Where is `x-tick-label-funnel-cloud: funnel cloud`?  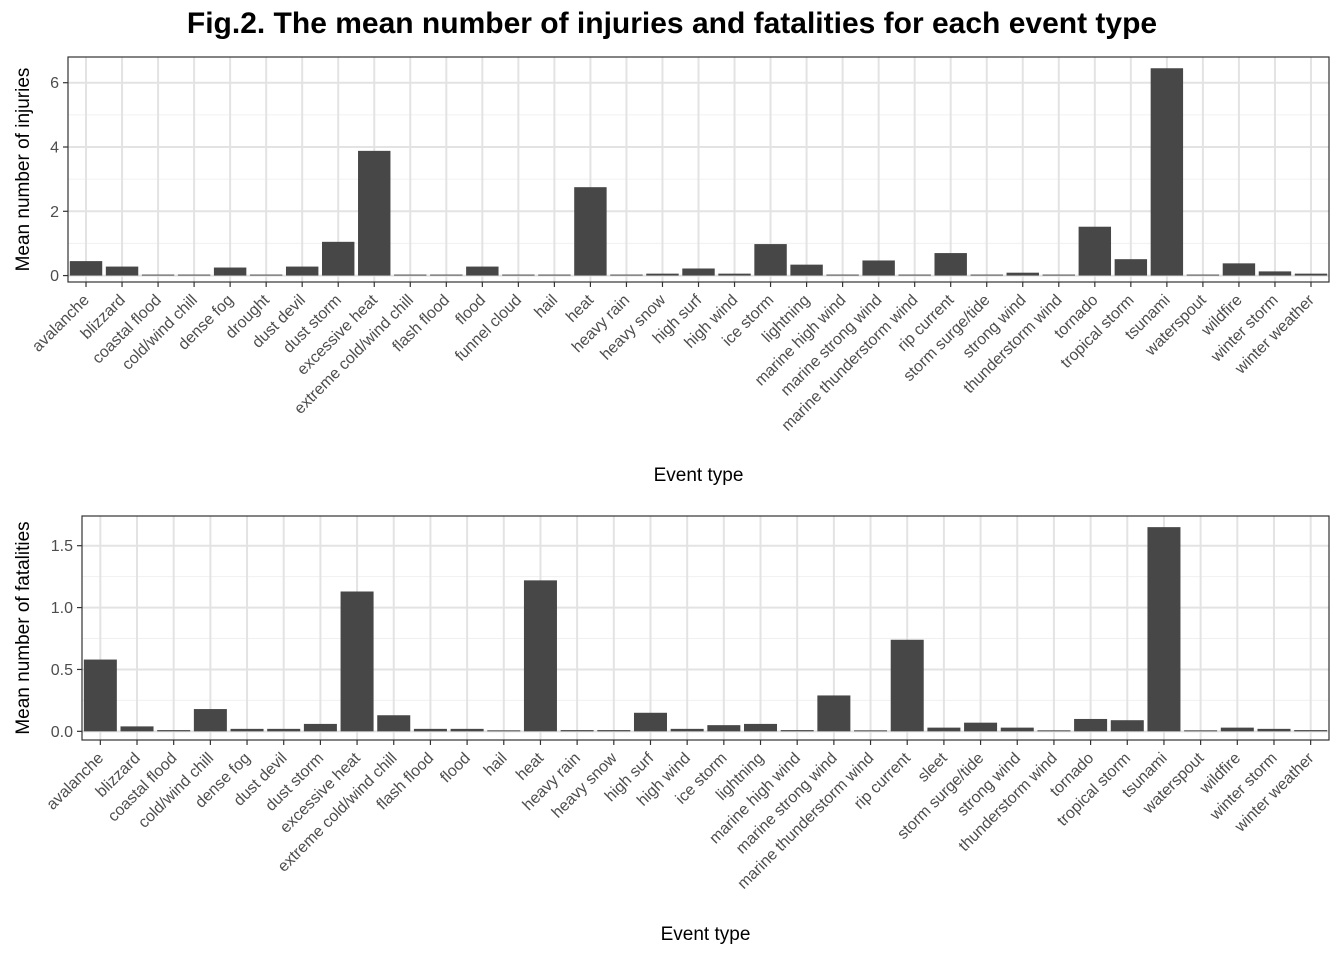 x-tick-label-funnel-cloud: funnel cloud is located at coordinates (488, 328).